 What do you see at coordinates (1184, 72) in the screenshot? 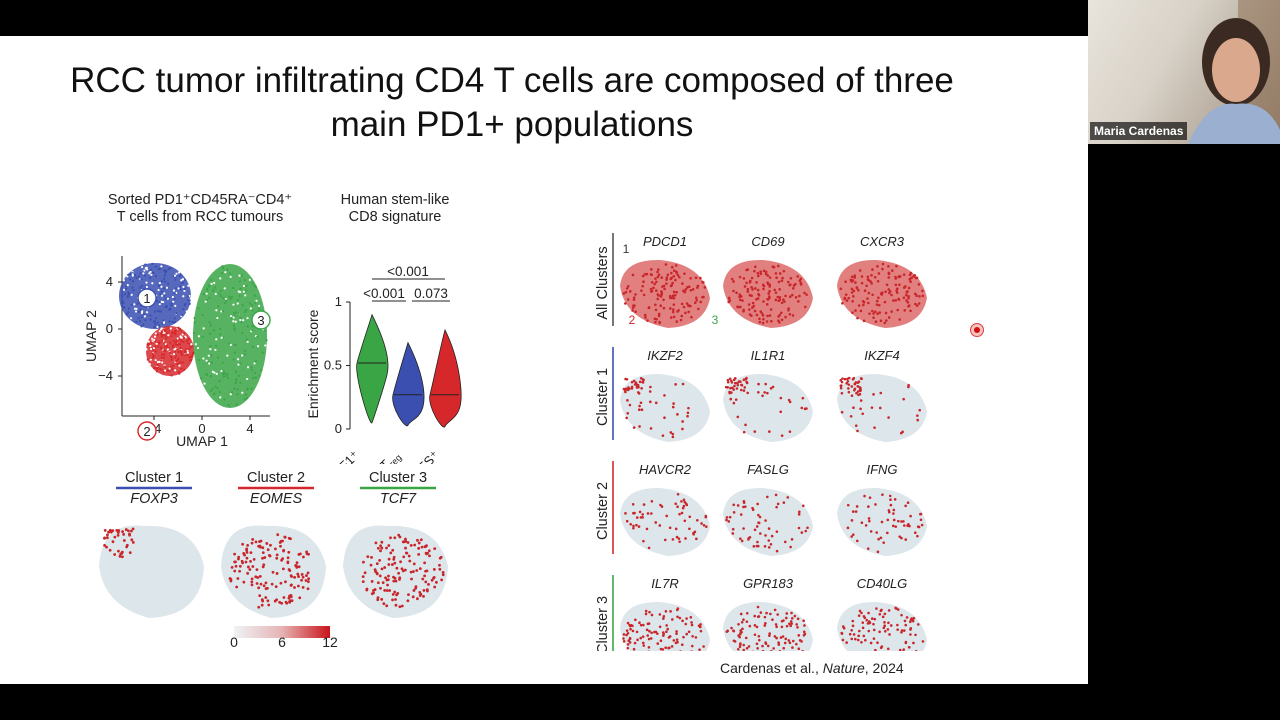
I see `participant-video` at bounding box center [1184, 72].